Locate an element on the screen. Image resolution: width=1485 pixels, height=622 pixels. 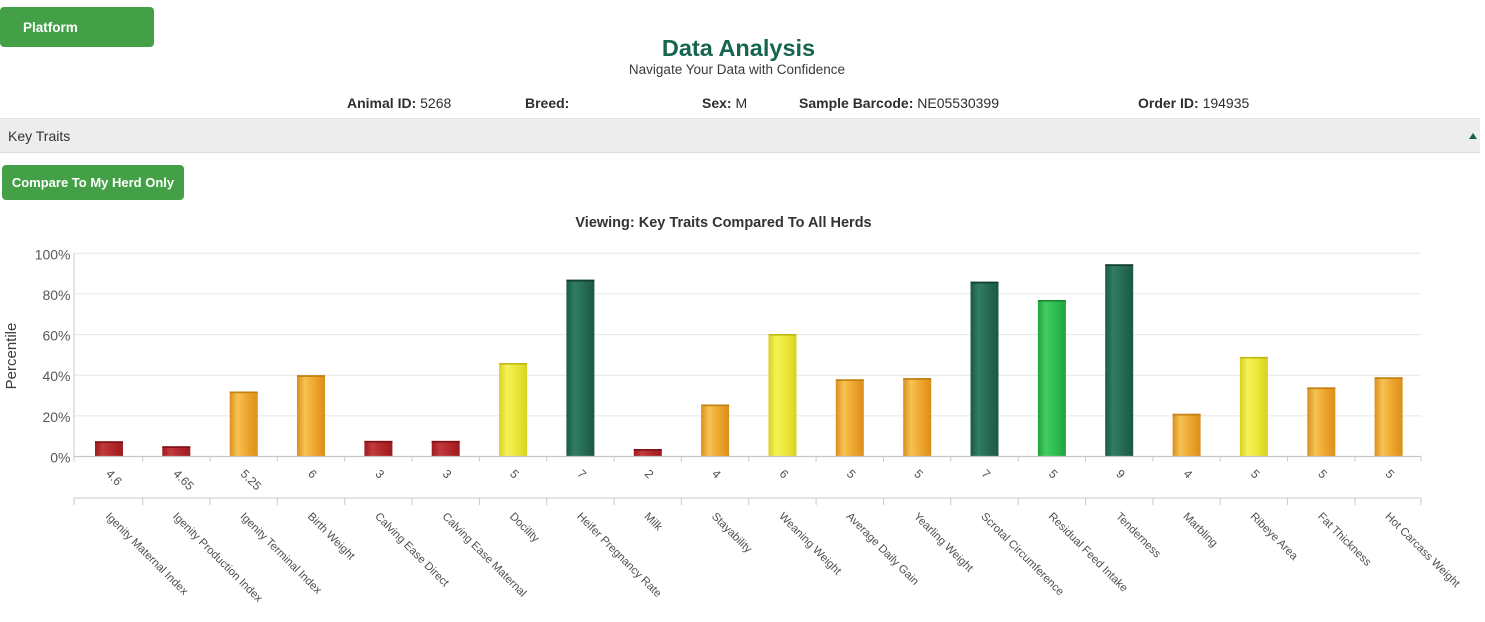
svg-text: Tenderness is located at coordinates (1138, 536).